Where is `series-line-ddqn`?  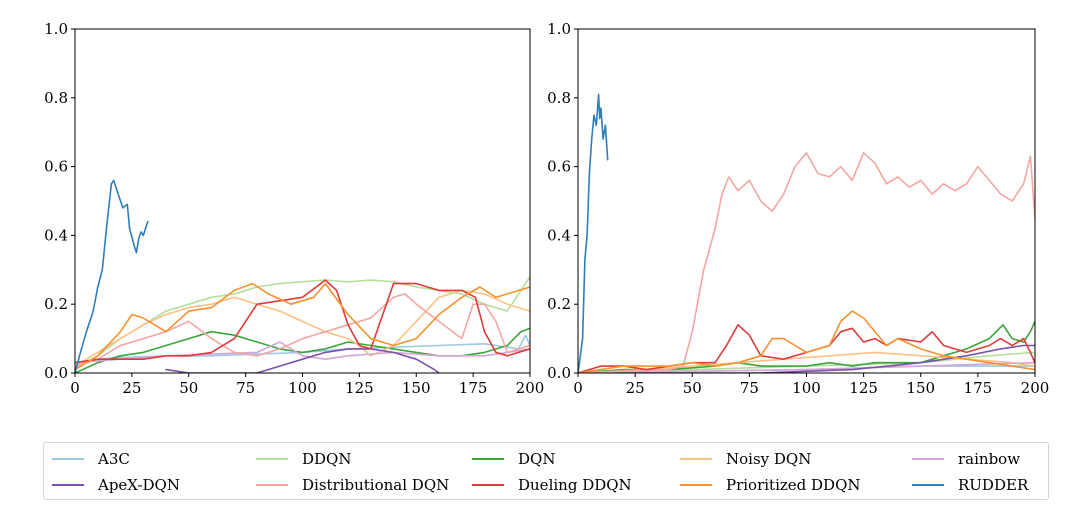 series-line-ddqn is located at coordinates (302, 323).